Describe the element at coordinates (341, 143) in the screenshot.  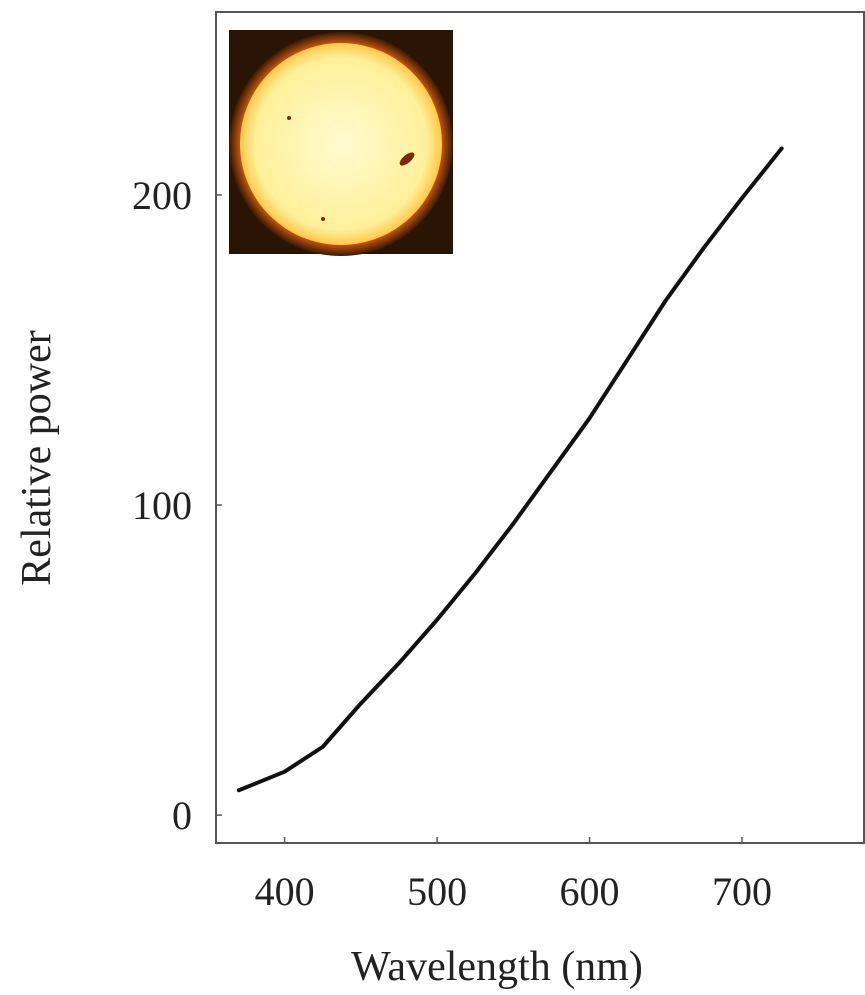
I see `sun-image` at that location.